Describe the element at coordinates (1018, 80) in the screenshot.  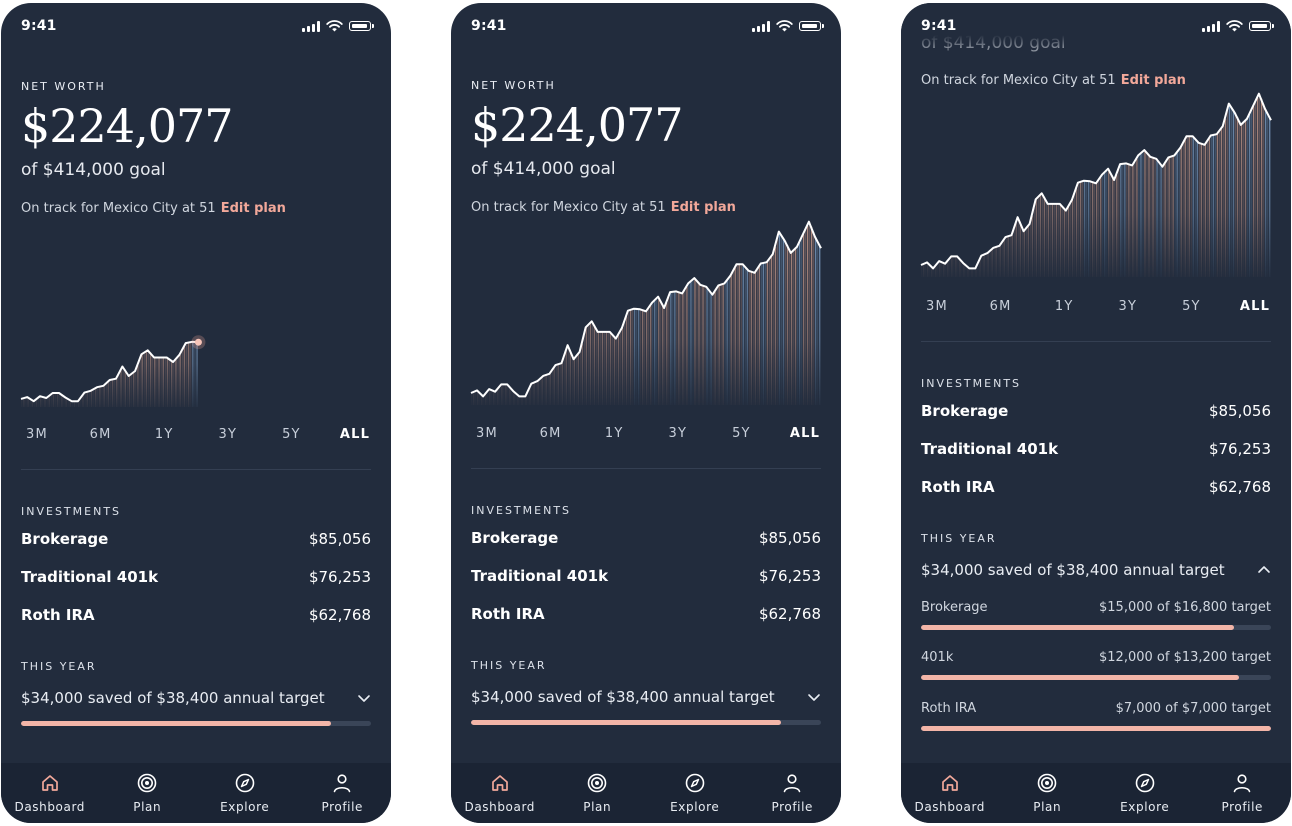
I see `track-text: On track for Mexico City at 51` at that location.